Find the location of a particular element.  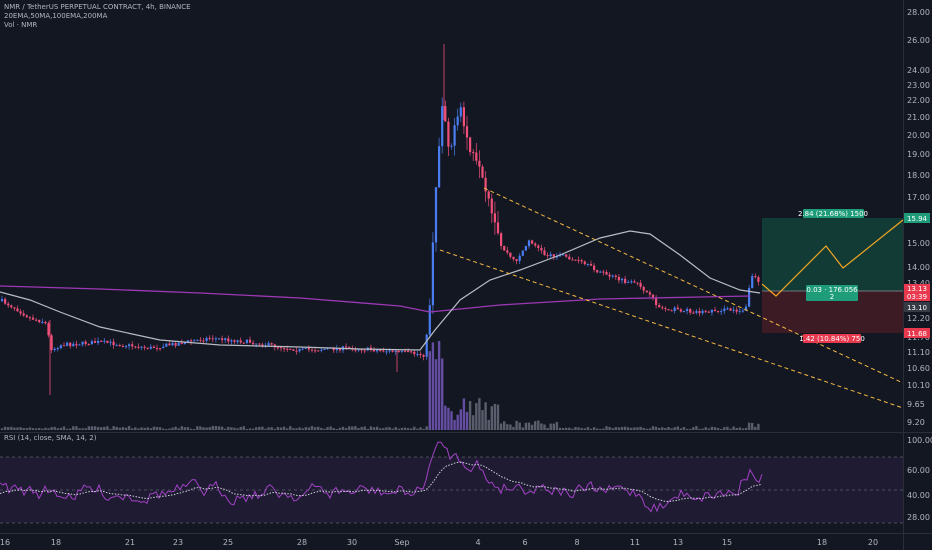

price-tick: 21.00 is located at coordinates (918, 117).